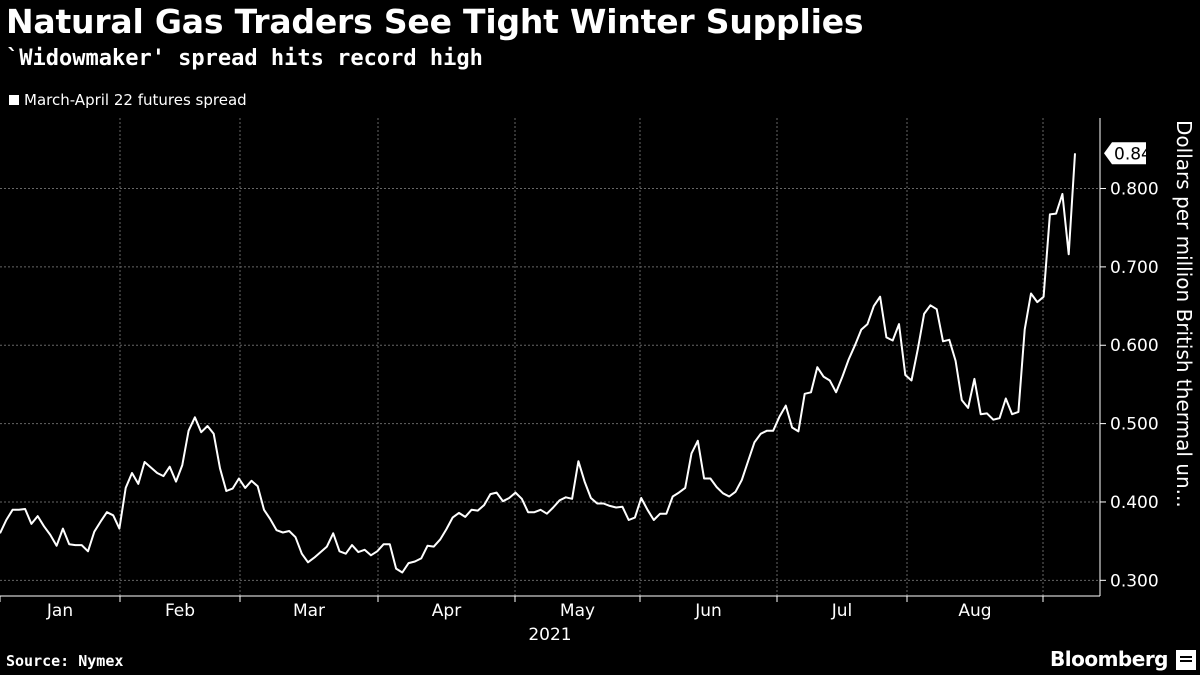 The width and height of the screenshot is (1200, 675). Describe the element at coordinates (549, 635) in the screenshot. I see `x-year-label: 2021` at that location.